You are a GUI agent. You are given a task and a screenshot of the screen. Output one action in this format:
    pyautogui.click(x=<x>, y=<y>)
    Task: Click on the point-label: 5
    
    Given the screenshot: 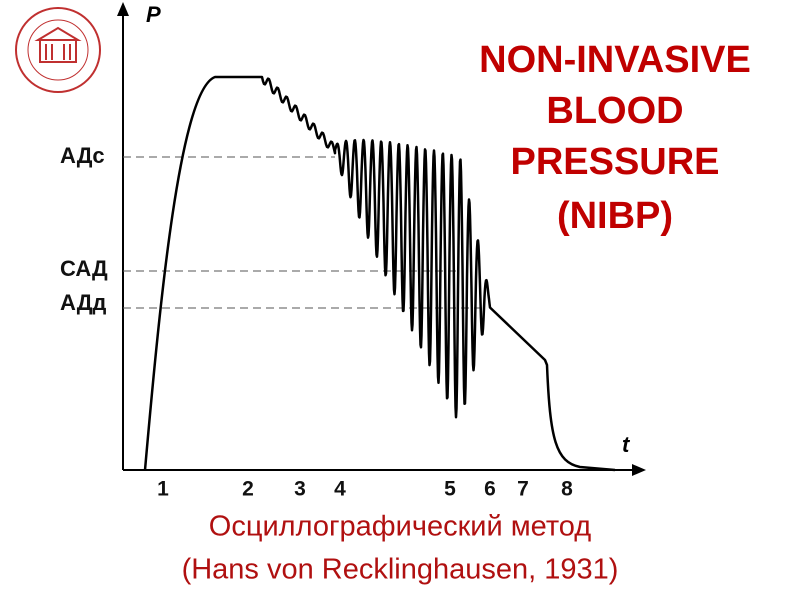 What is the action you would take?
    pyautogui.click(x=450, y=489)
    